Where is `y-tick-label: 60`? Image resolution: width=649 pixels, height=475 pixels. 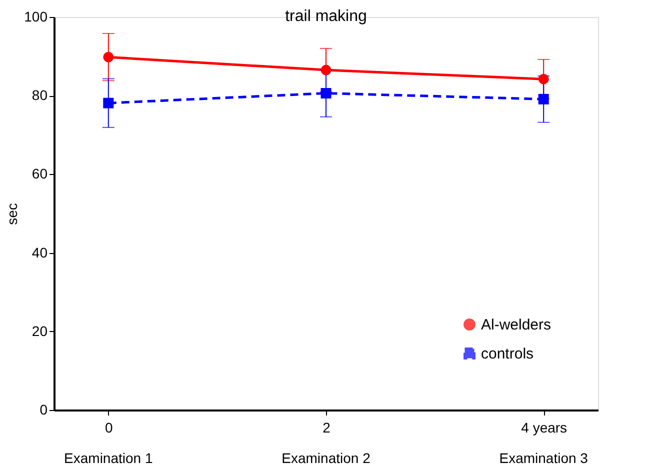
y-tick-label: 60 is located at coordinates (40, 174).